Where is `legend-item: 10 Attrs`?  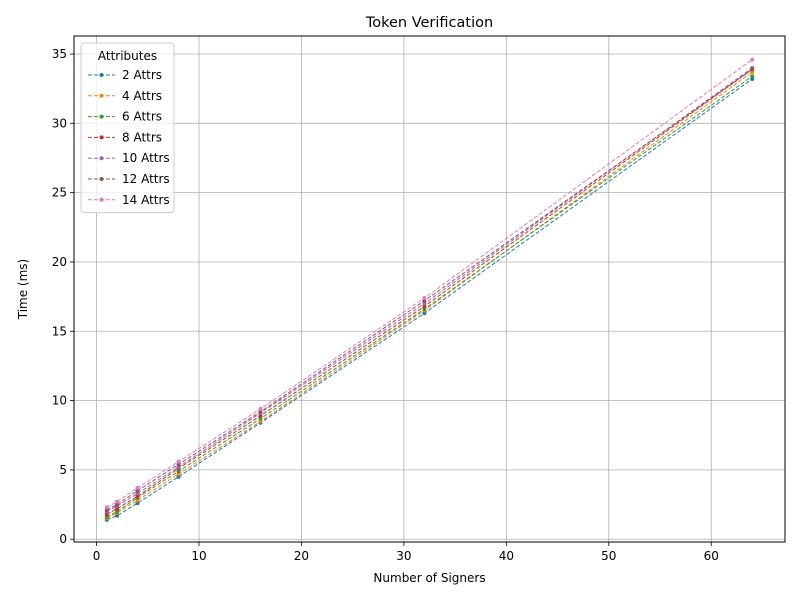 legend-item: 10 Attrs is located at coordinates (129, 158).